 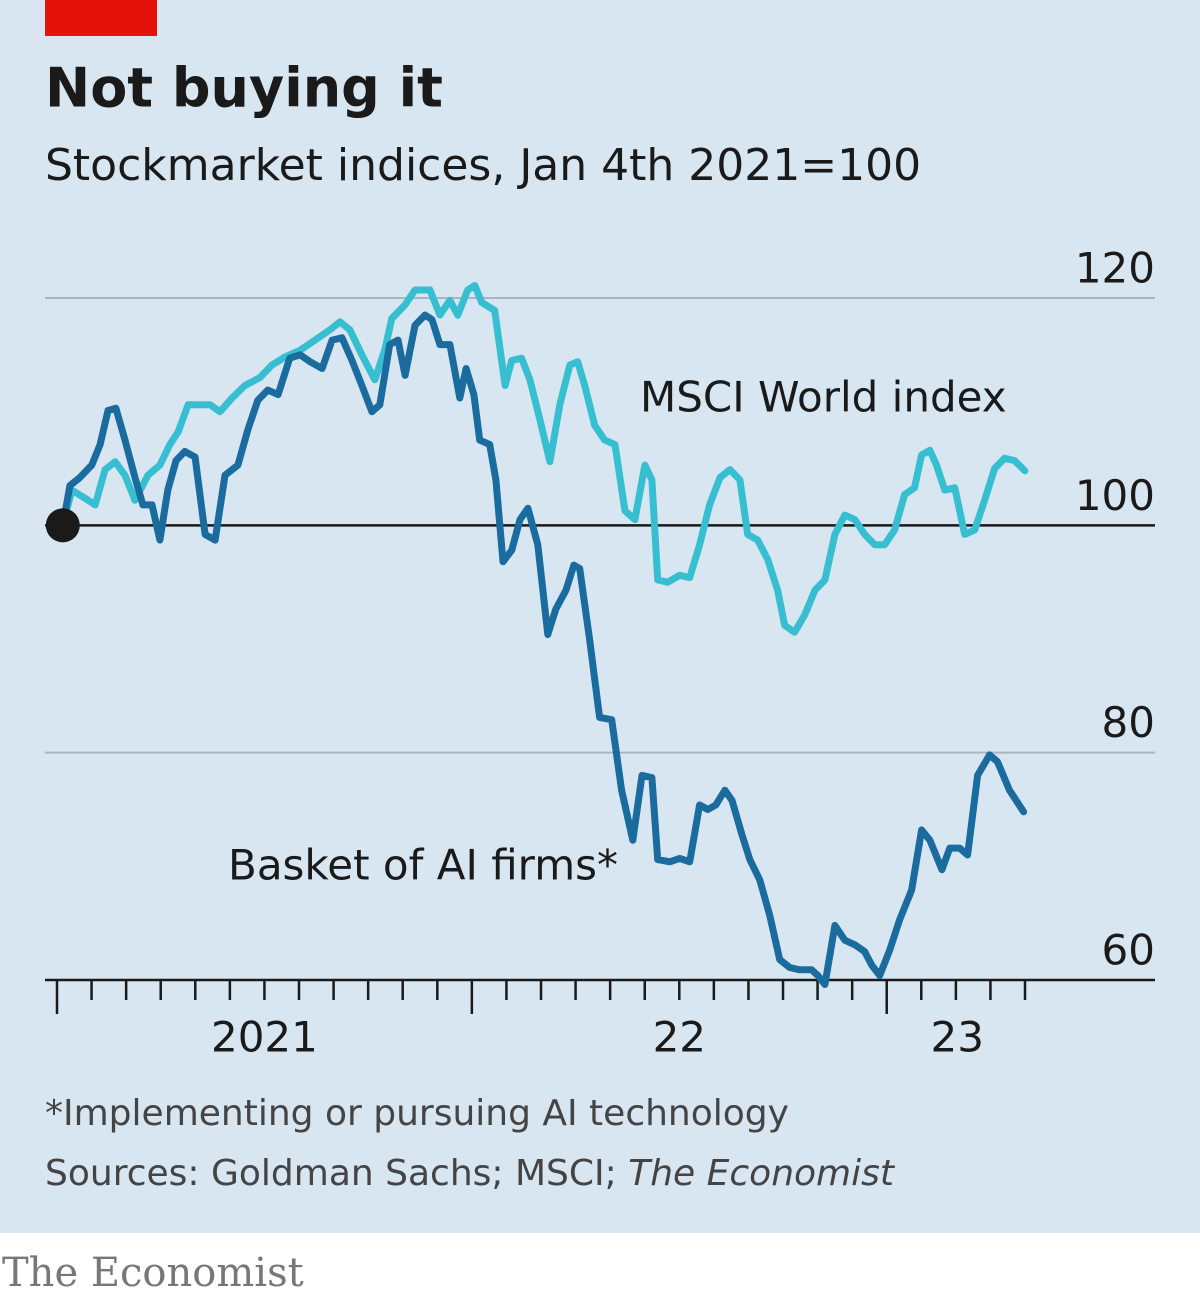 What do you see at coordinates (600, 1269) in the screenshot?
I see `brand-strip` at bounding box center [600, 1269].